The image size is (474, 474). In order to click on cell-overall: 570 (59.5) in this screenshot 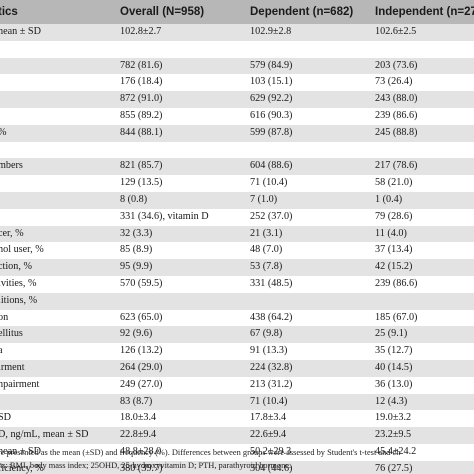, I will do `click(141, 283)`.